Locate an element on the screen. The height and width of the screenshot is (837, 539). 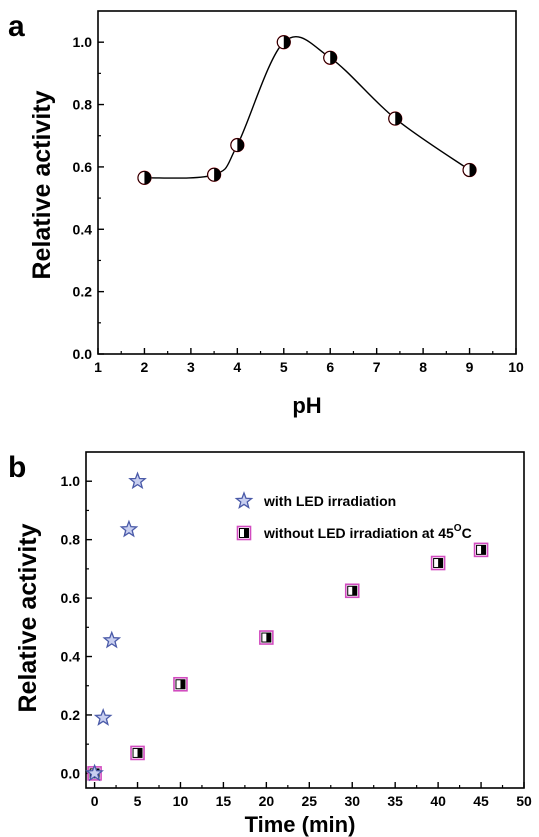
panel-b-y-axis-title: Relative activity is located at coordinates (28, 617).